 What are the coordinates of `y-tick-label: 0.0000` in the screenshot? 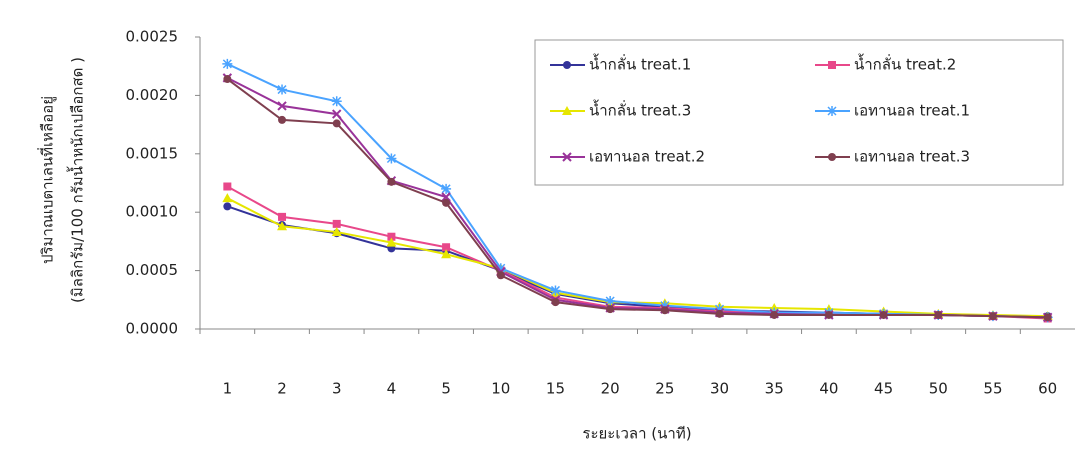 It's located at (152, 329).